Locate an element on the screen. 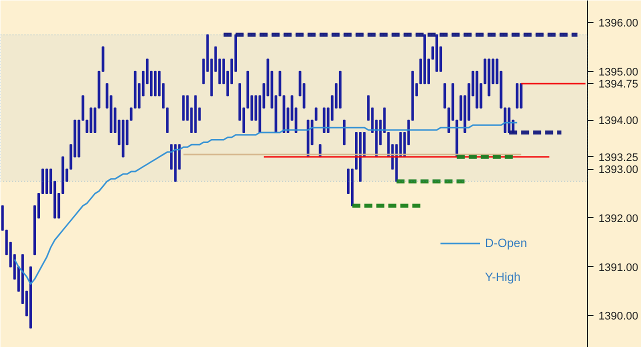  y-tick-label: 1394.00 is located at coordinates (618, 121).